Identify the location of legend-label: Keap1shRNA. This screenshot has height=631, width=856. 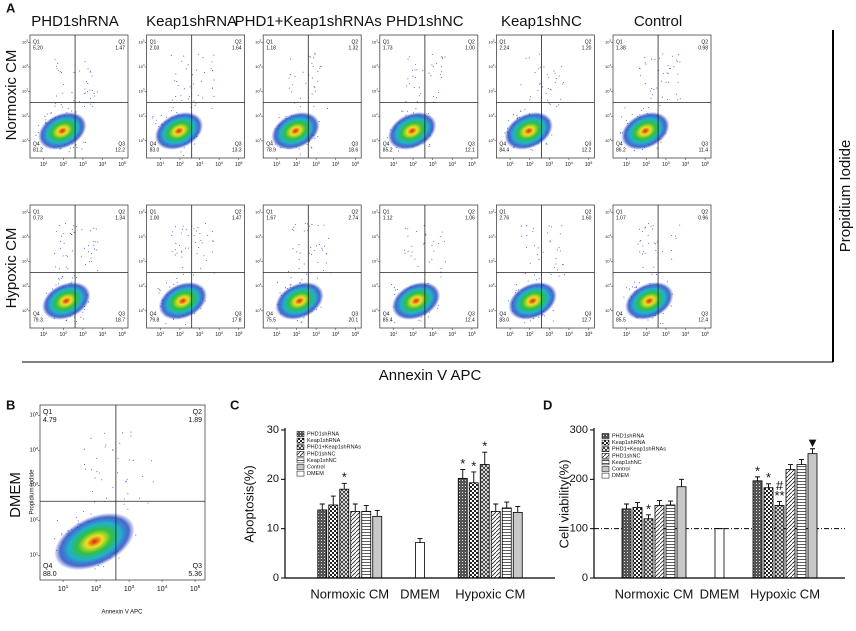
(324, 441).